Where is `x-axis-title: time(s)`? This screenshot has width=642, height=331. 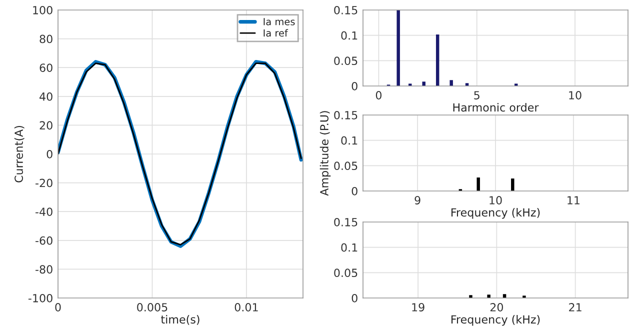 x-axis-title: time(s) is located at coordinates (180, 320).